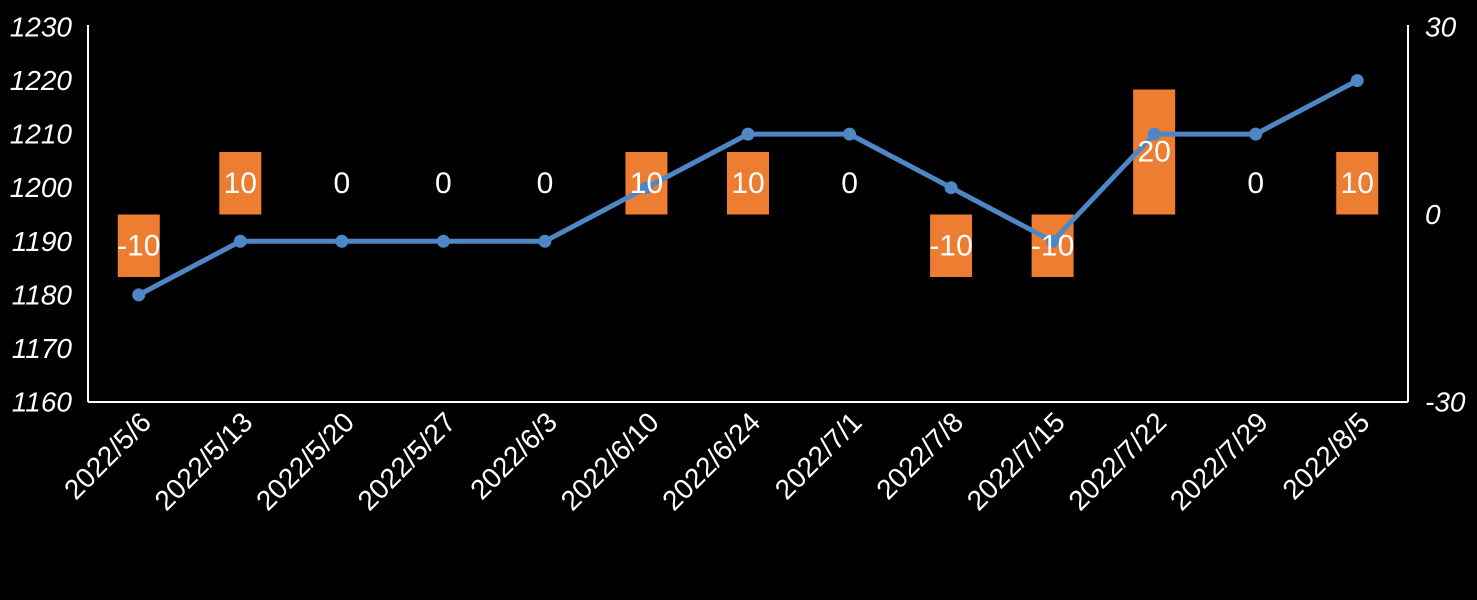  What do you see at coordinates (1441, 27) in the screenshot?
I see `right-axis-tick-label: 30` at bounding box center [1441, 27].